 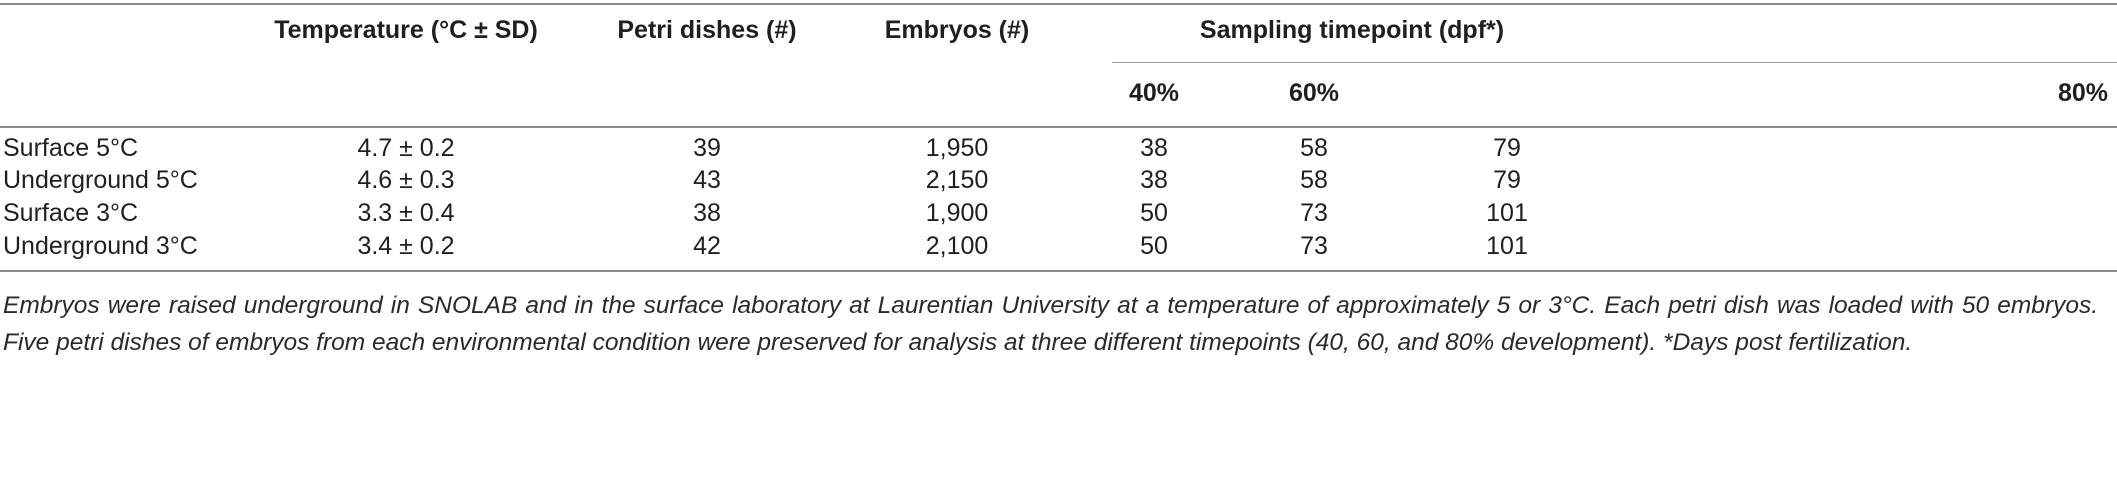 I want to click on petri-cell: 43, so click(x=707, y=180).